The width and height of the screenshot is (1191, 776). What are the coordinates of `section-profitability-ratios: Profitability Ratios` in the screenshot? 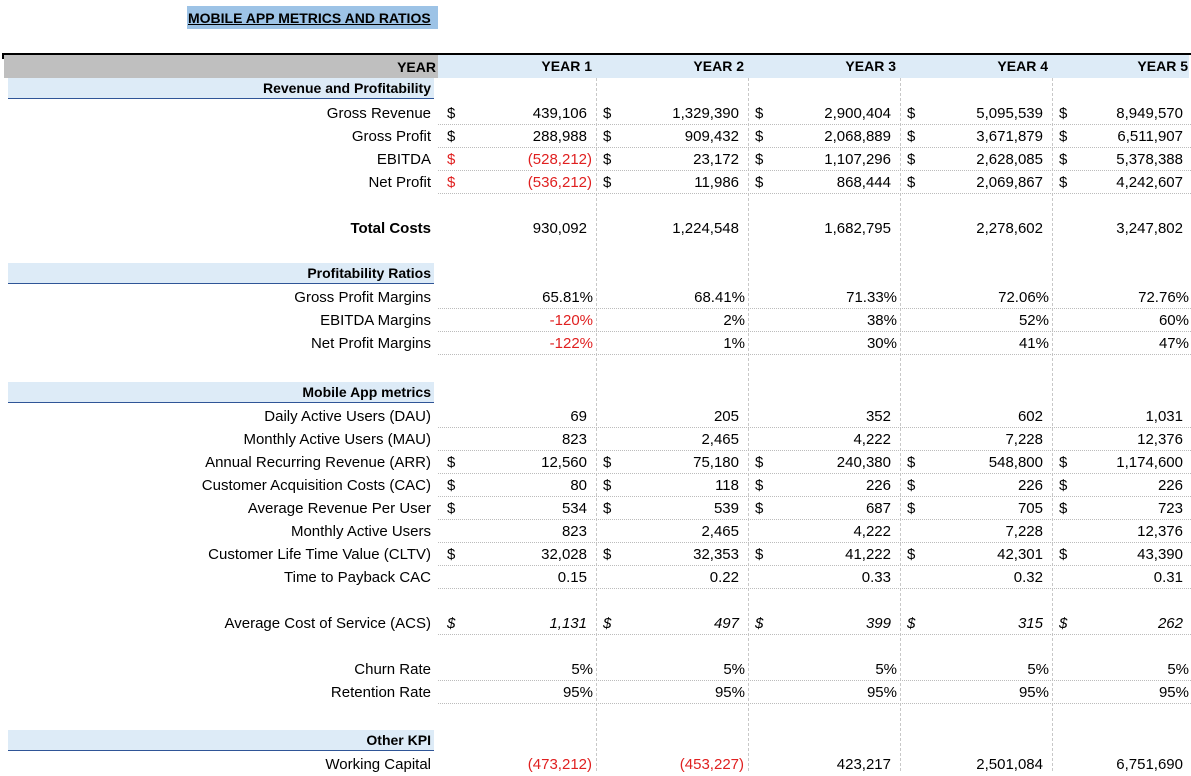 It's located at (221, 273).